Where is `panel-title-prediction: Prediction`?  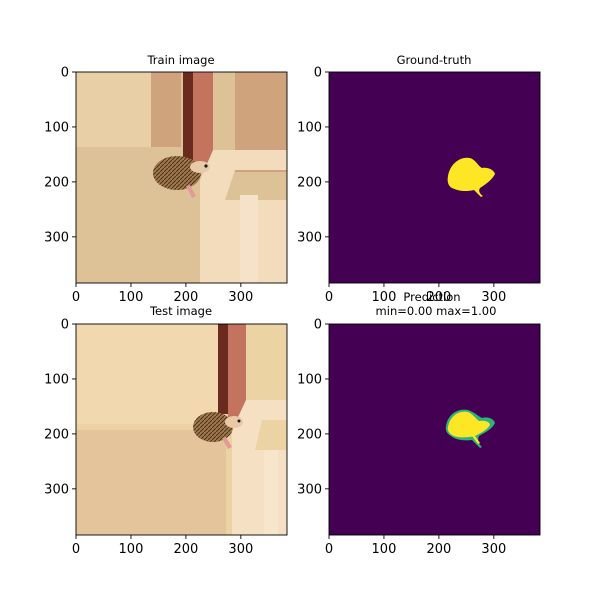
panel-title-prediction: Prediction is located at coordinates (431, 297).